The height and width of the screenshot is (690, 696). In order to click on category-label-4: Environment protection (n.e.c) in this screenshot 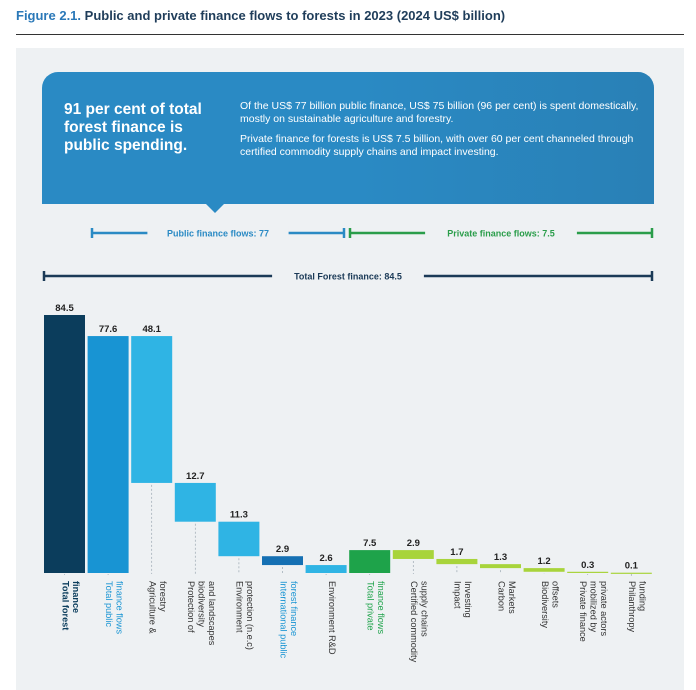, I will do `click(245, 615)`.